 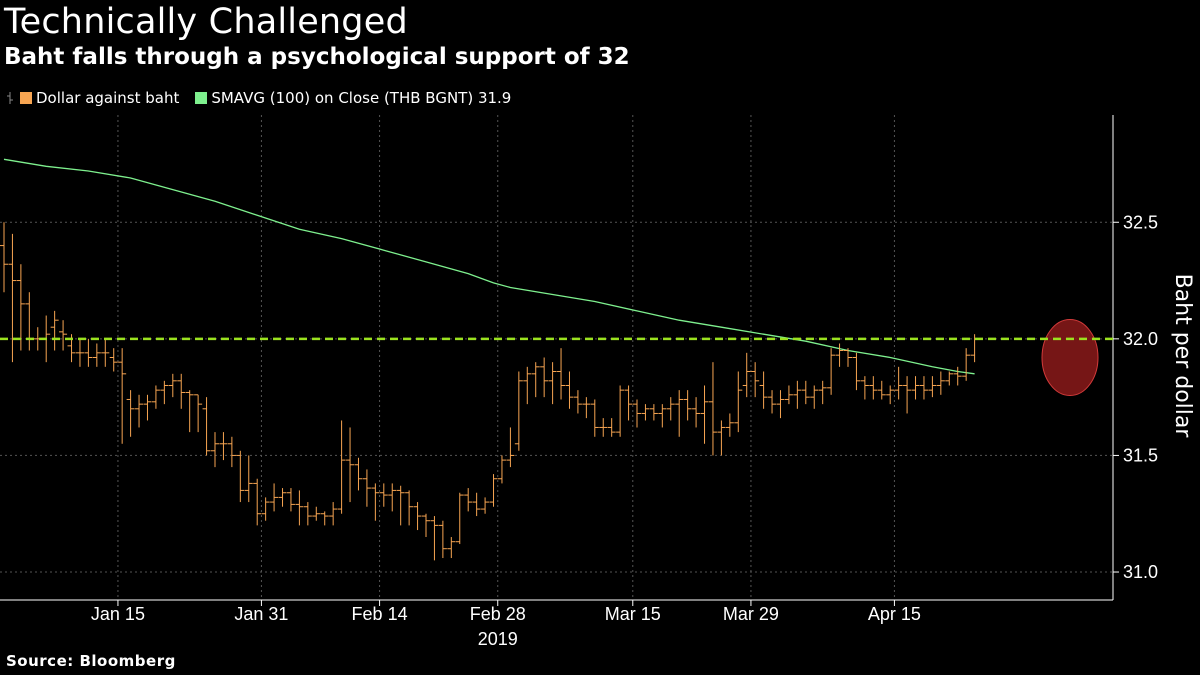 What do you see at coordinates (1070, 357) in the screenshot?
I see `highlight-circle` at bounding box center [1070, 357].